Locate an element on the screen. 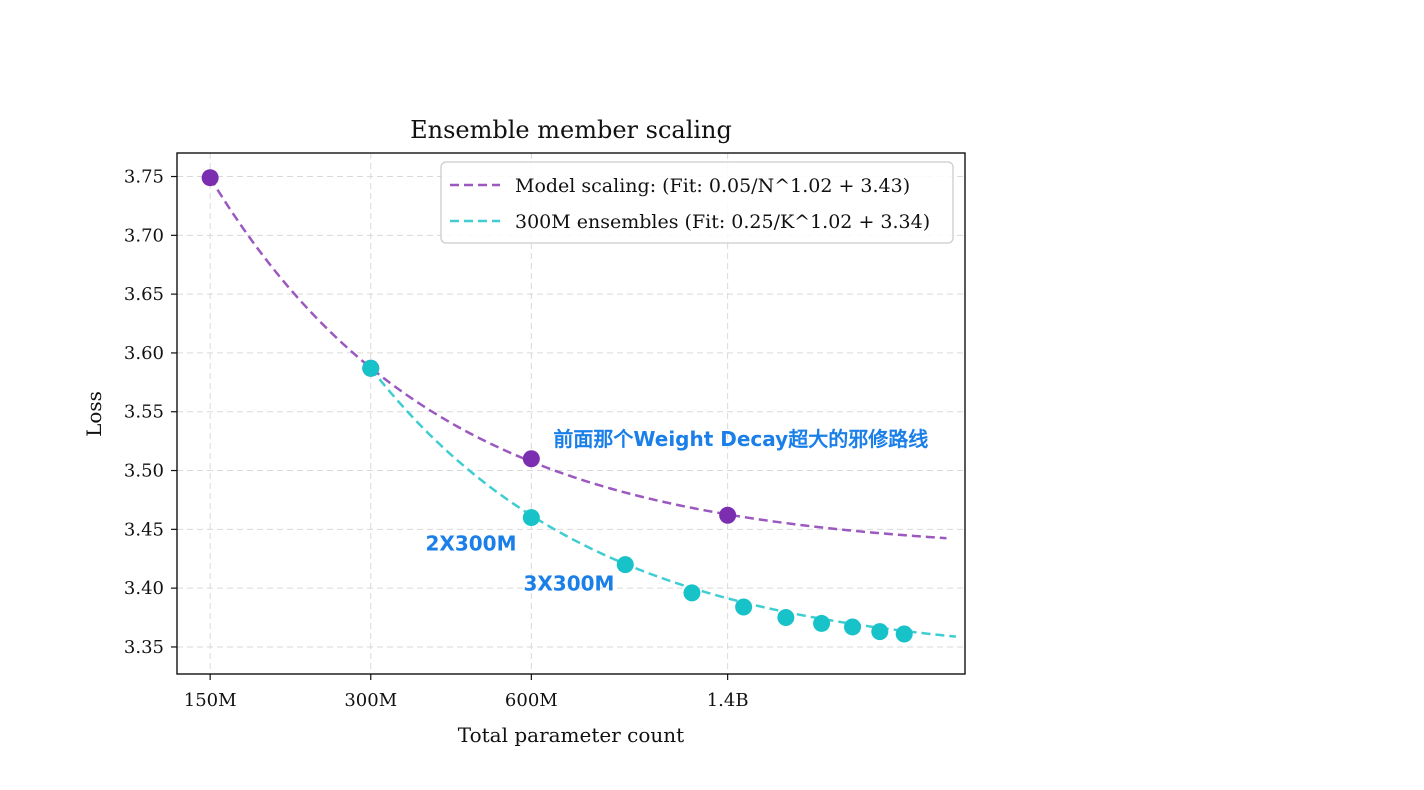 Image resolution: width=1424 pixels, height=790 pixels. legend-label-model-scaling: Model scaling: (Fit: 0.05/N^1.02 + 3.43) is located at coordinates (712, 186).